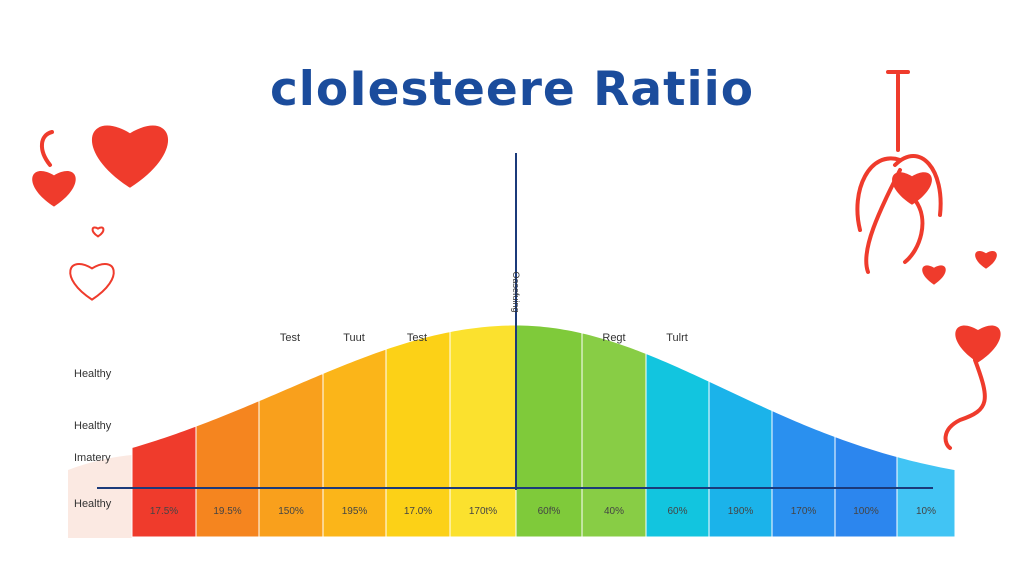 The height and width of the screenshot is (585, 1024). I want to click on chart-title: cloIesteere Ratiio, so click(512, 89).